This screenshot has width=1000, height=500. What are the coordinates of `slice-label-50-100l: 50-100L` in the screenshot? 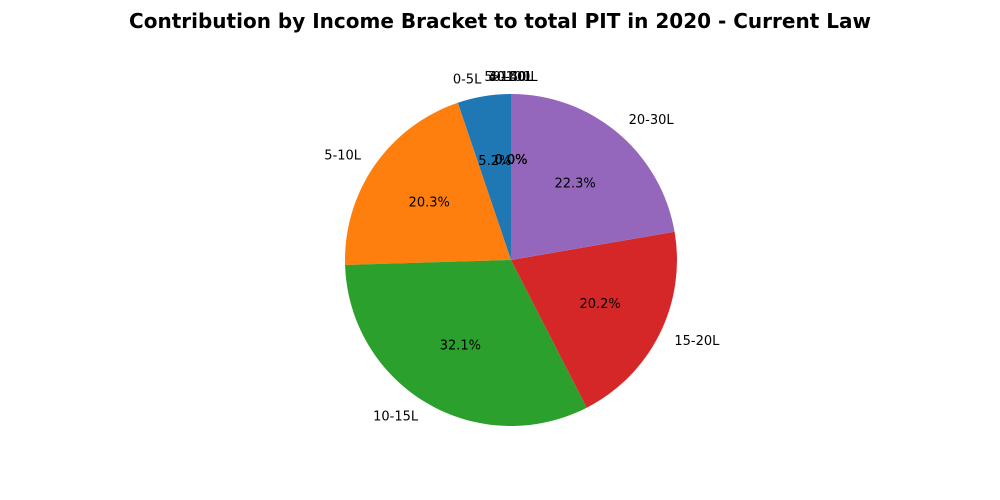 It's located at (511, 77).